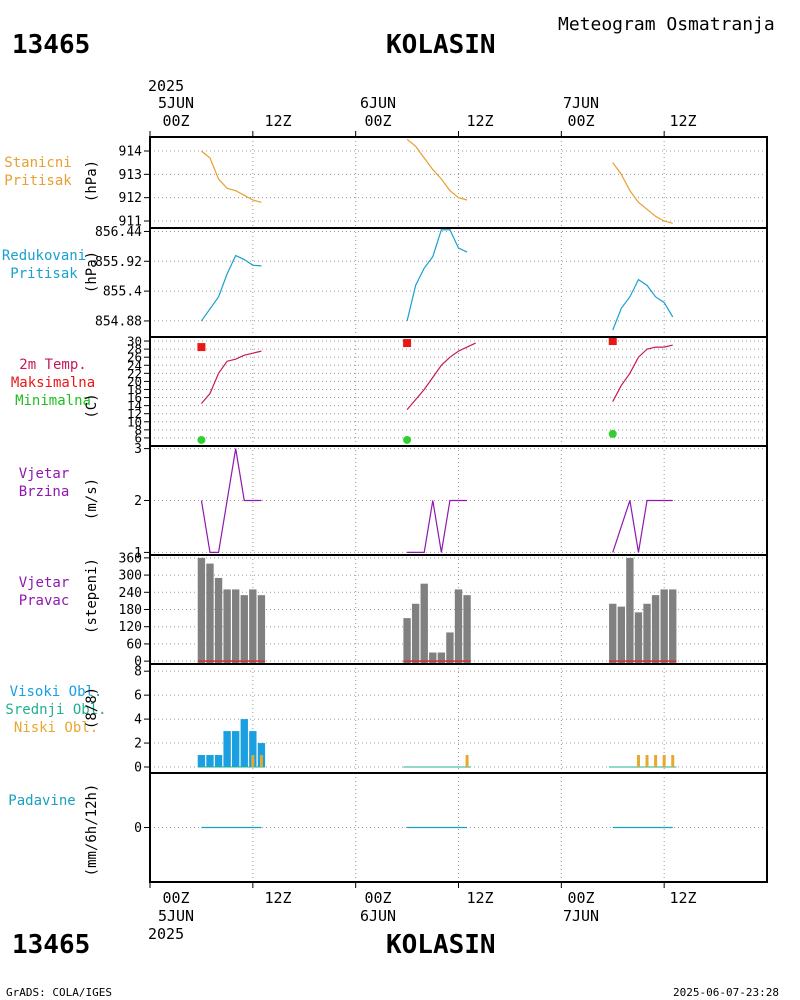 Image resolution: width=800 pixels, height=1000 pixels. Describe the element at coordinates (176, 121) in the screenshot. I see `top-hour-1: 00Z` at that location.